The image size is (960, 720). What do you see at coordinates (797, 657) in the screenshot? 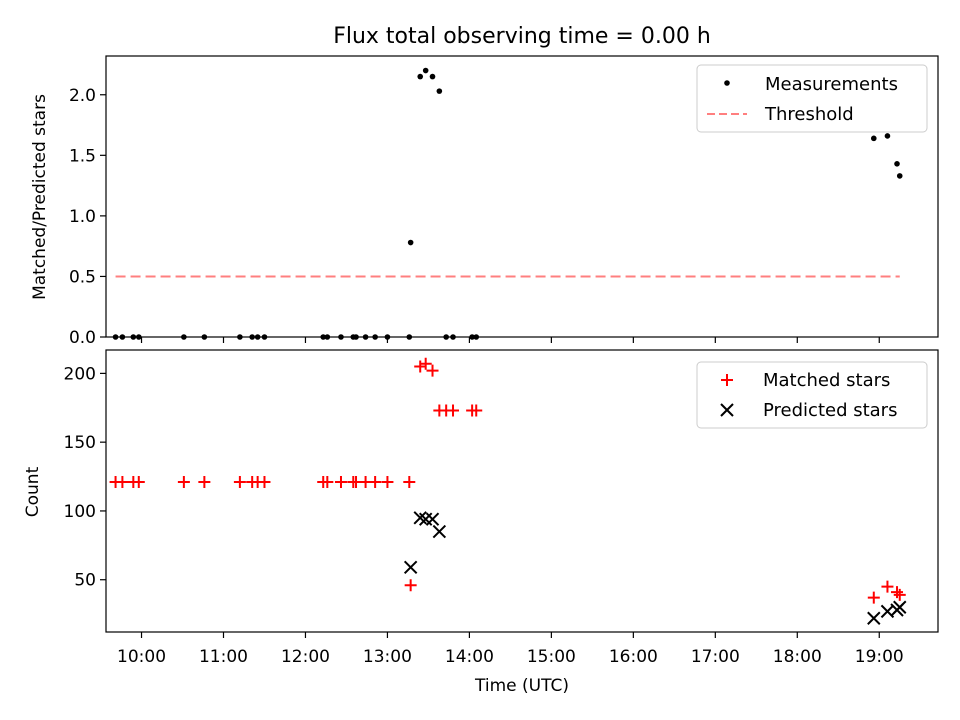
I see `x-tick-label: 18:00` at bounding box center [797, 657].